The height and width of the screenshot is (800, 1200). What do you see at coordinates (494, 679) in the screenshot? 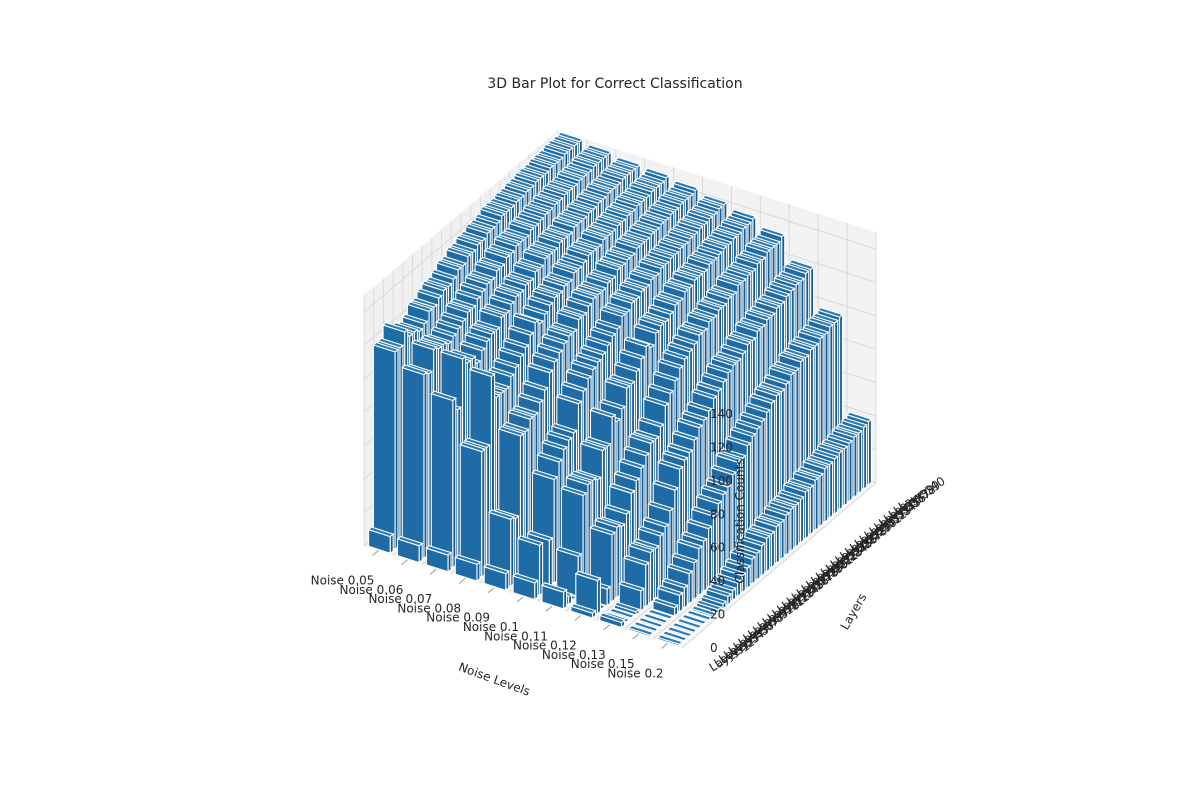
I see `x-axis-label: Noise Levels` at bounding box center [494, 679].